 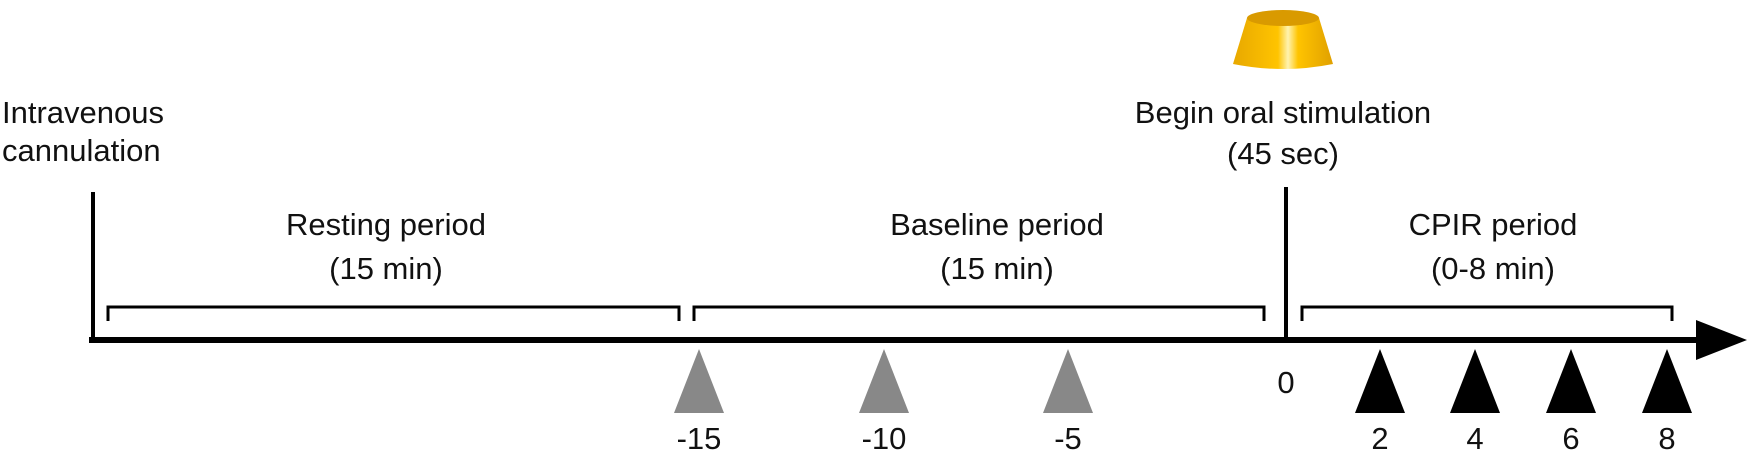 I want to click on cup-icon, so click(x=1283, y=39).